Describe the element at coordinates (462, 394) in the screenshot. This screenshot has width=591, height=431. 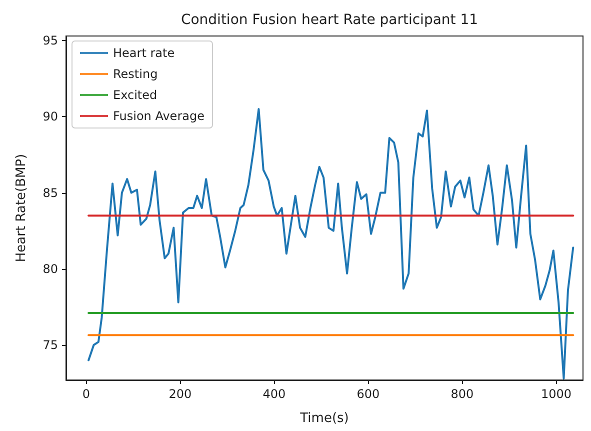
I see `x-tick-label: 800` at that location.